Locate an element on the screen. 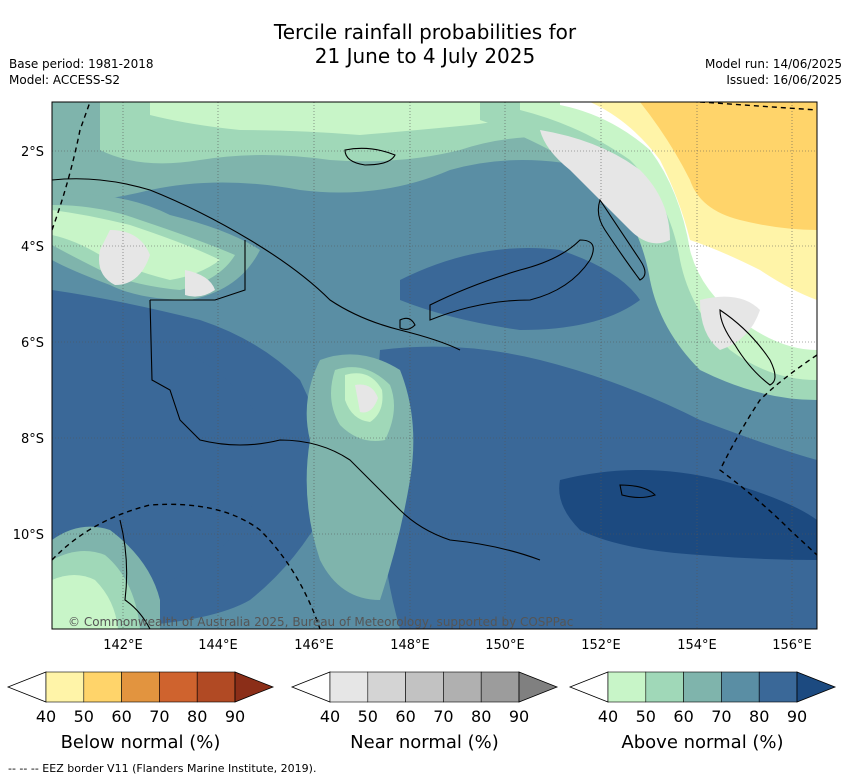 Image resolution: width=850 pixels, height=781 pixels. zone-below-50-northeast is located at coordinates (728, 166).